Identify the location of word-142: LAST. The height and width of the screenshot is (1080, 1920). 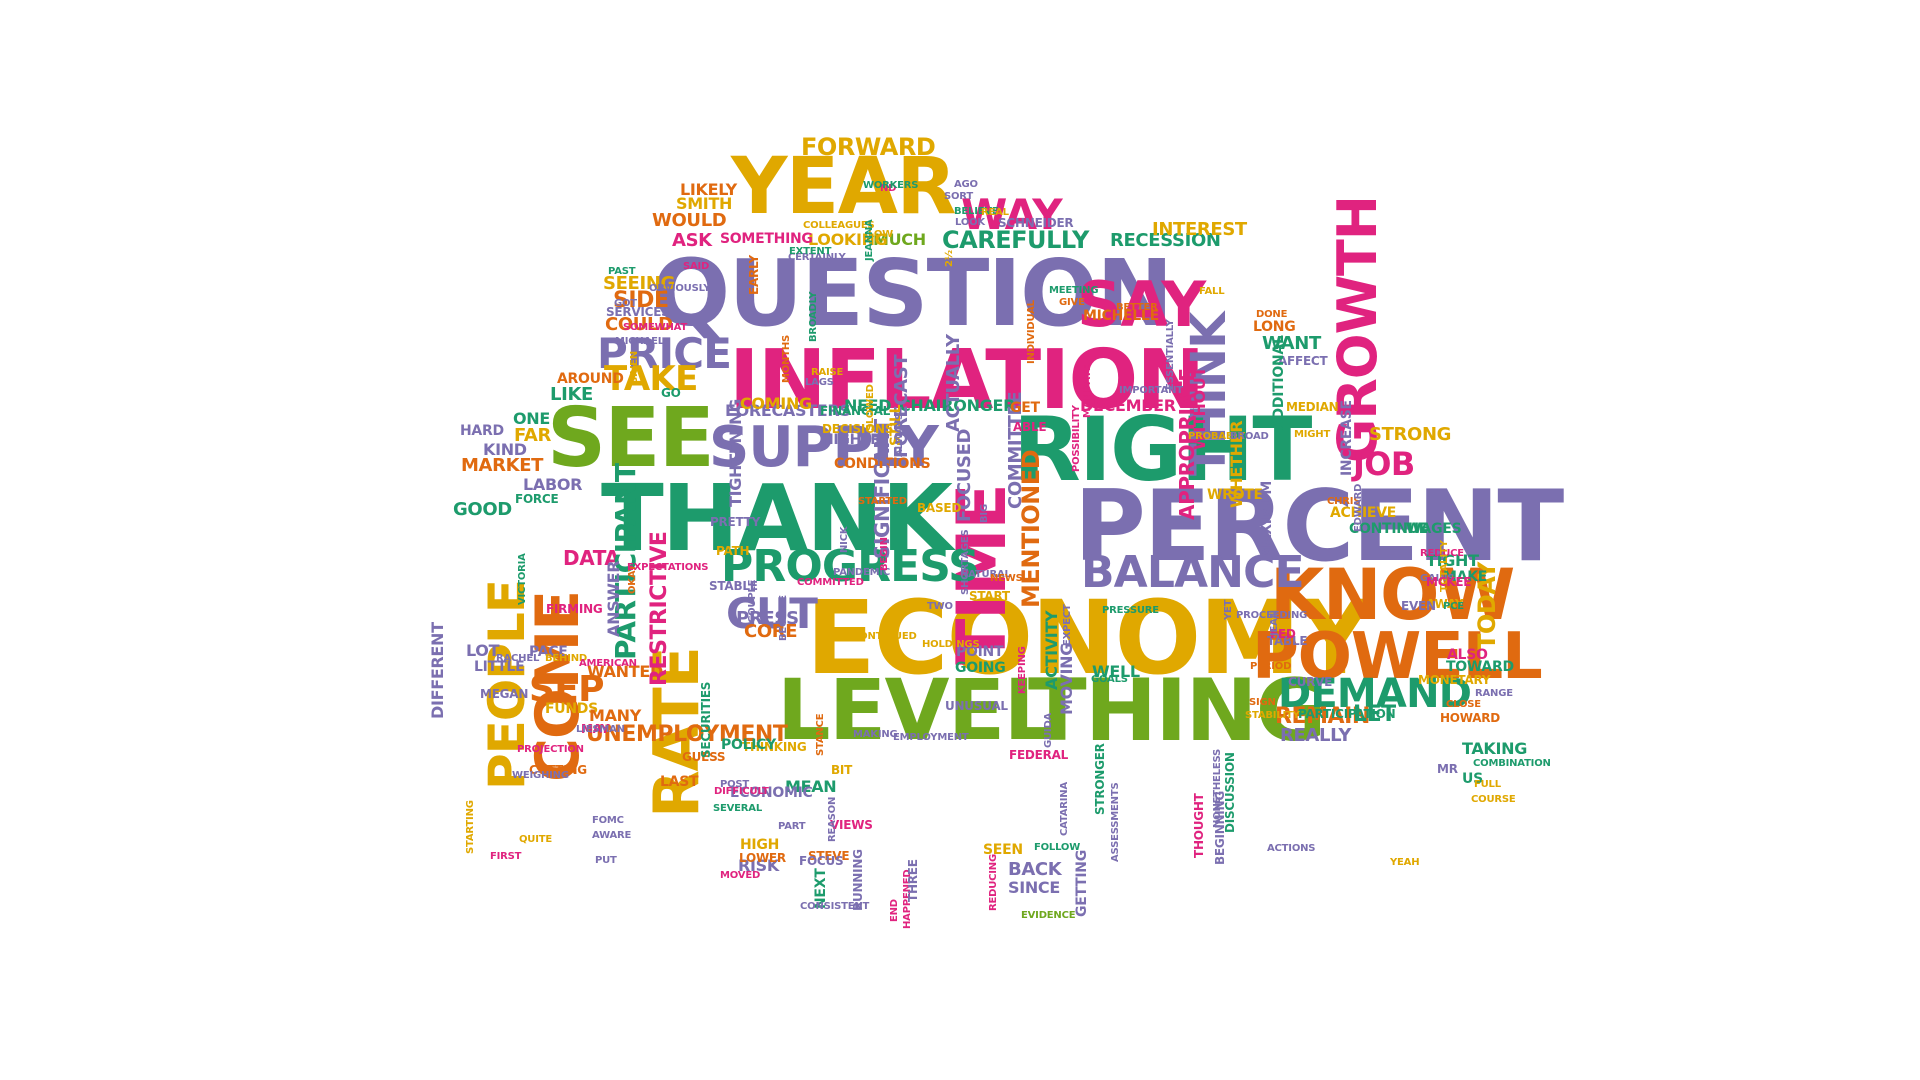
(679, 782).